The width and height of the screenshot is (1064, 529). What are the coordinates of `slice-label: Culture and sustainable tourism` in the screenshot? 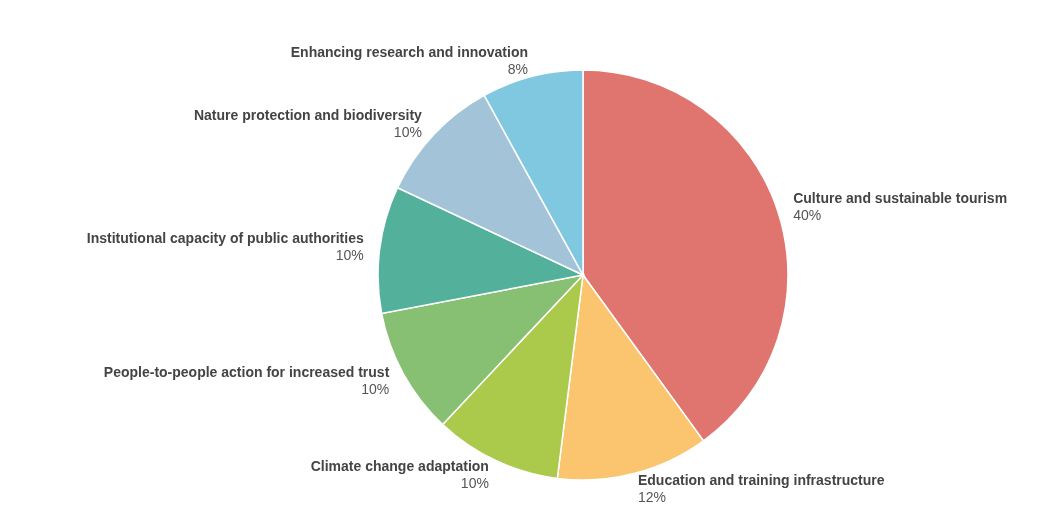 It's located at (900, 197).